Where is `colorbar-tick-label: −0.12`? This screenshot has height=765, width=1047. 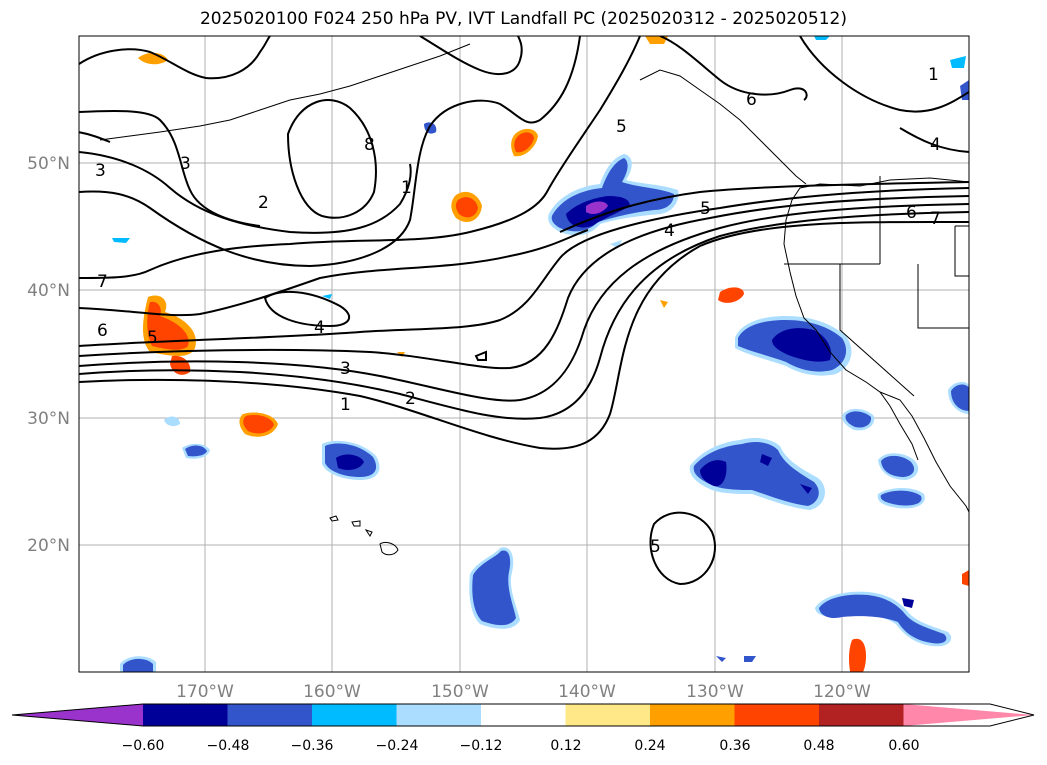
colorbar-tick-label: −0.12 is located at coordinates (481, 746).